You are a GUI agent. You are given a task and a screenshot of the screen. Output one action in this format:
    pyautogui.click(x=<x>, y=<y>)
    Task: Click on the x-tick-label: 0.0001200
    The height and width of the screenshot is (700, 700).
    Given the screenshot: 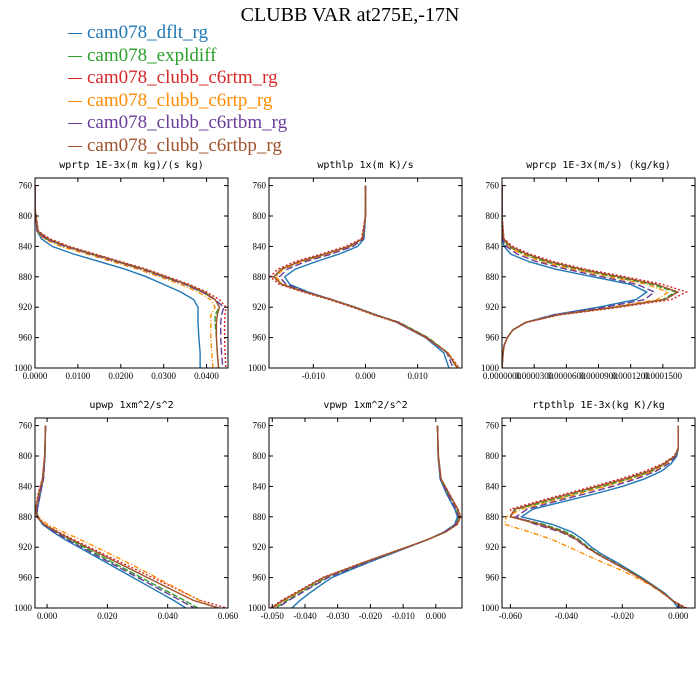 What is the action you would take?
    pyautogui.click(x=631, y=376)
    